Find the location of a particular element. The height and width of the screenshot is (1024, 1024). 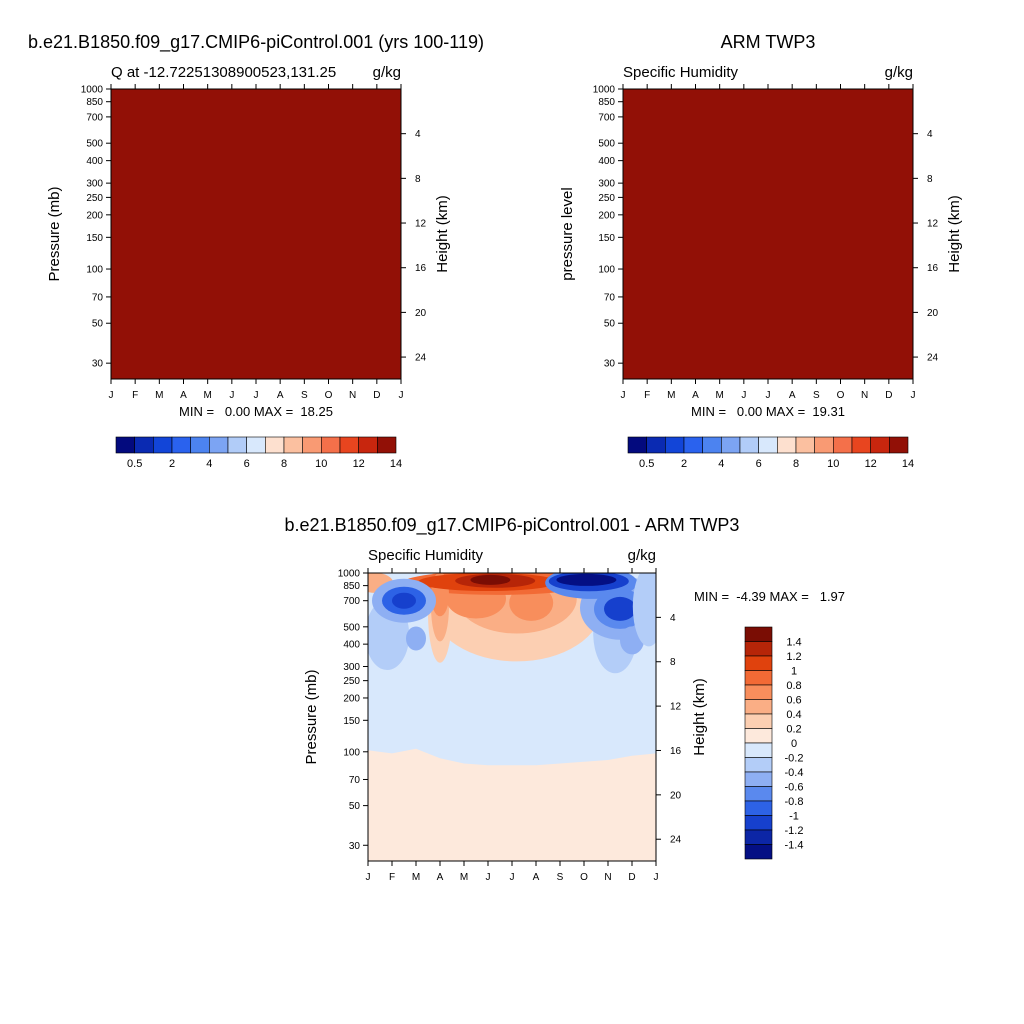

panel-obs-plot-area is located at coordinates (768, 234).